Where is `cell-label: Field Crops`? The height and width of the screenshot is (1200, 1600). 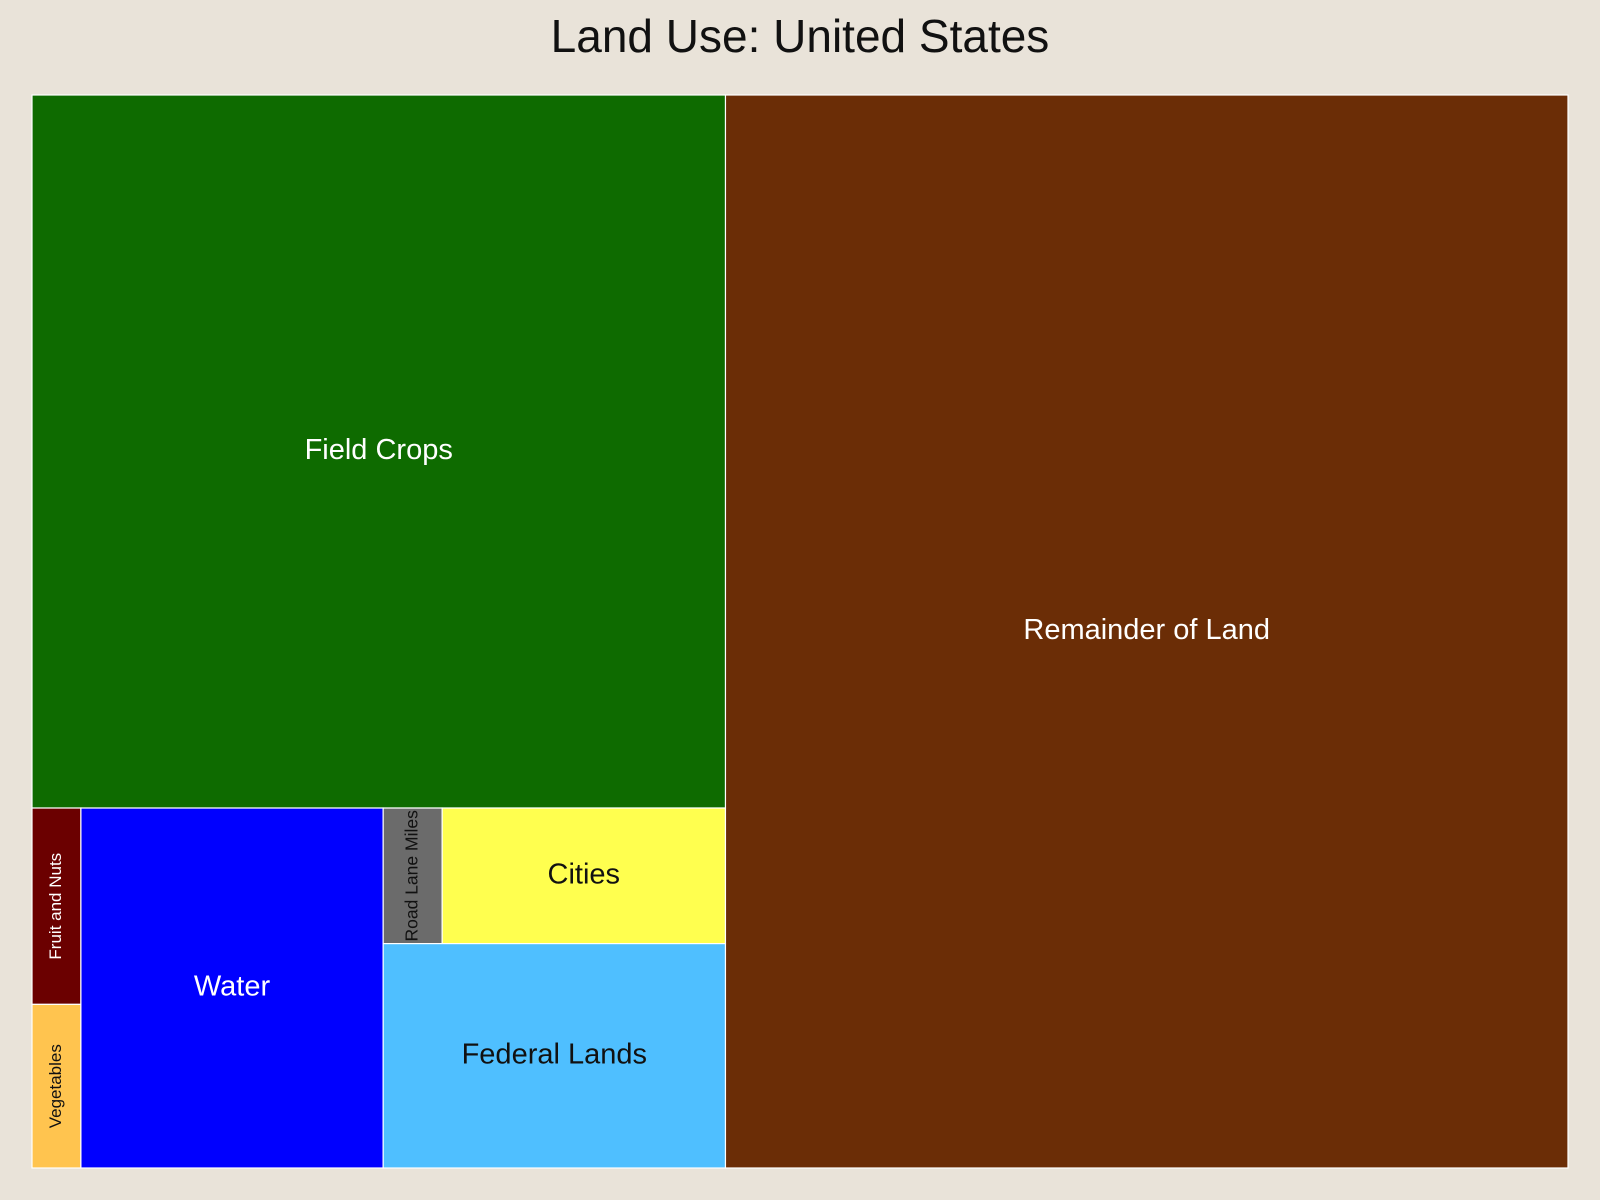
cell-label: Field Crops is located at coordinates (379, 450).